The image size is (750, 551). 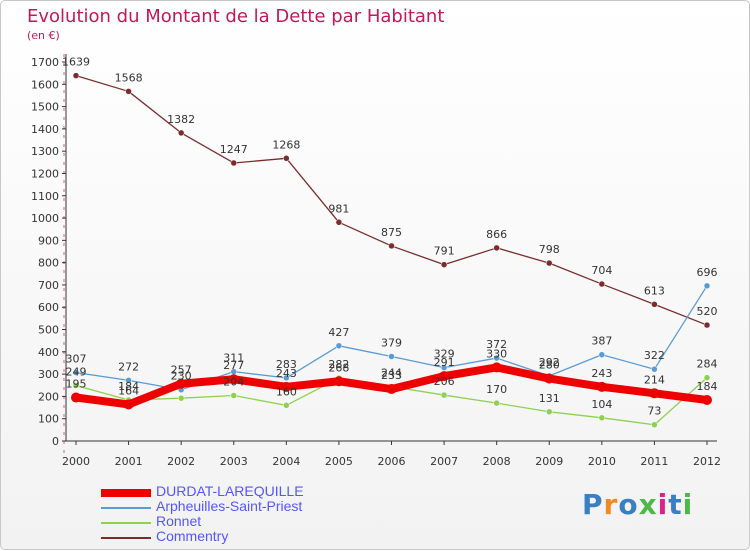 I want to click on logo-letter: o, so click(x=628, y=504).